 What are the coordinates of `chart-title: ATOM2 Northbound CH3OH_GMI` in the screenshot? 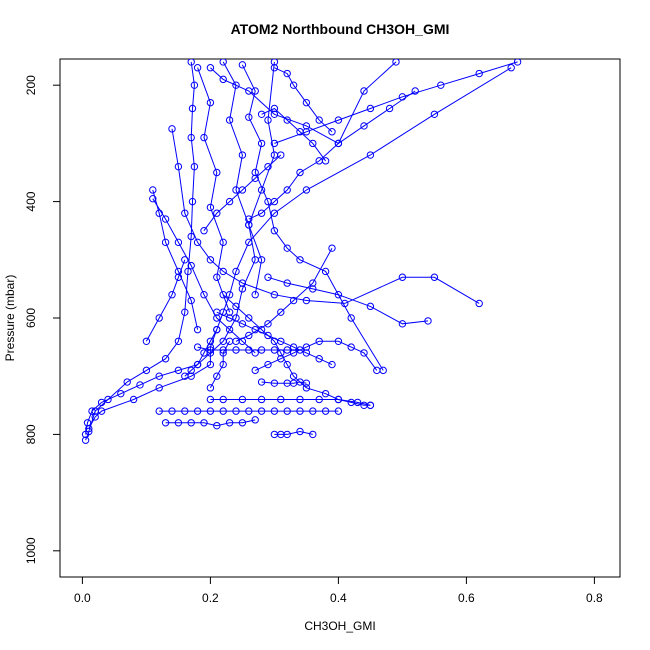 It's located at (340, 29).